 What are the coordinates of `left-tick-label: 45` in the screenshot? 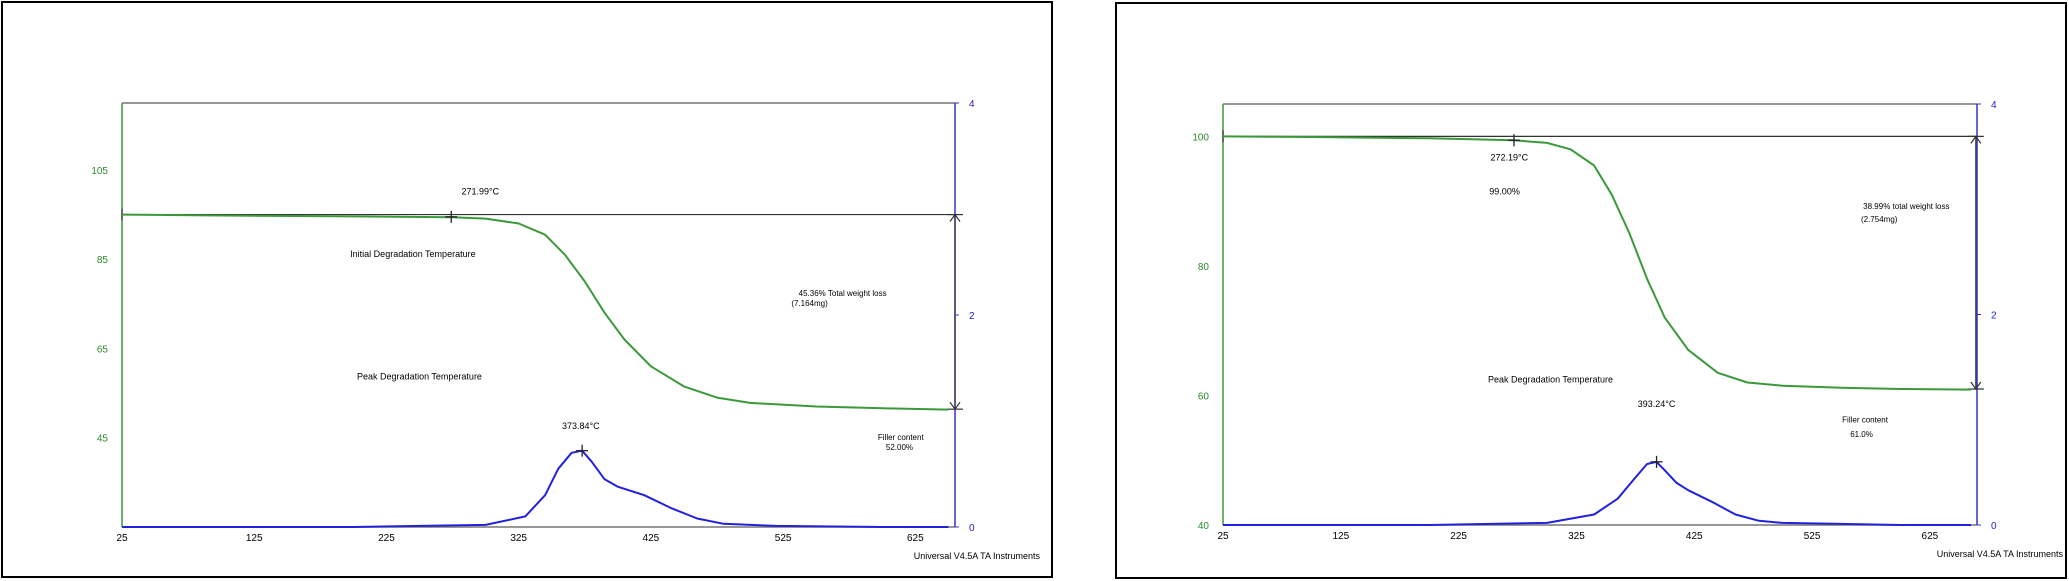 It's located at (103, 439).